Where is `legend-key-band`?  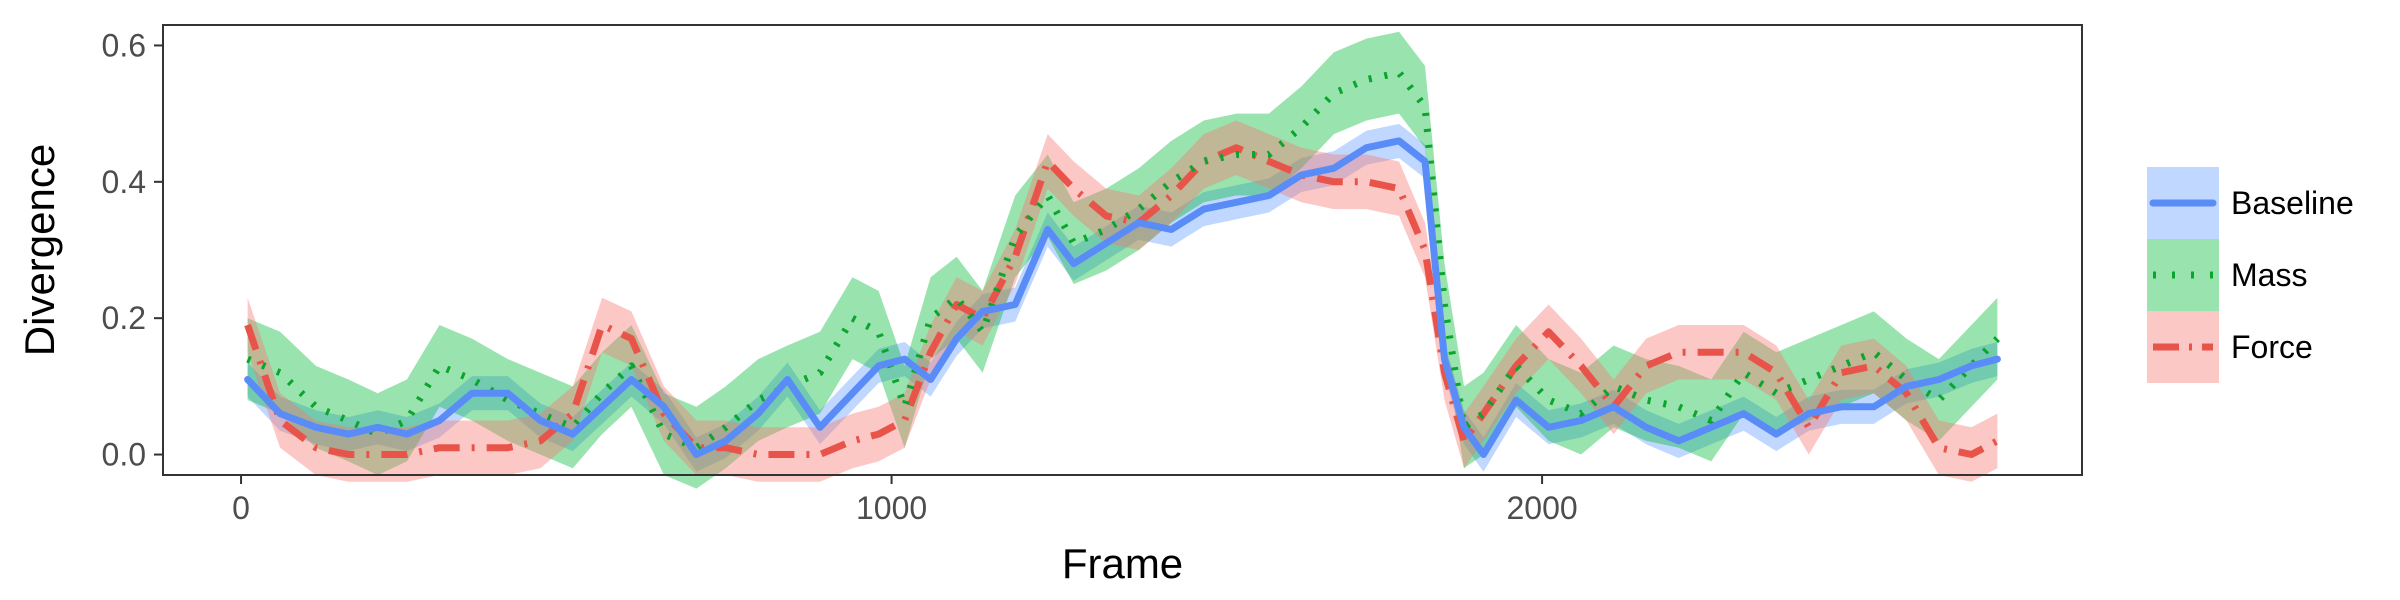
legend-key-band is located at coordinates (2183, 275).